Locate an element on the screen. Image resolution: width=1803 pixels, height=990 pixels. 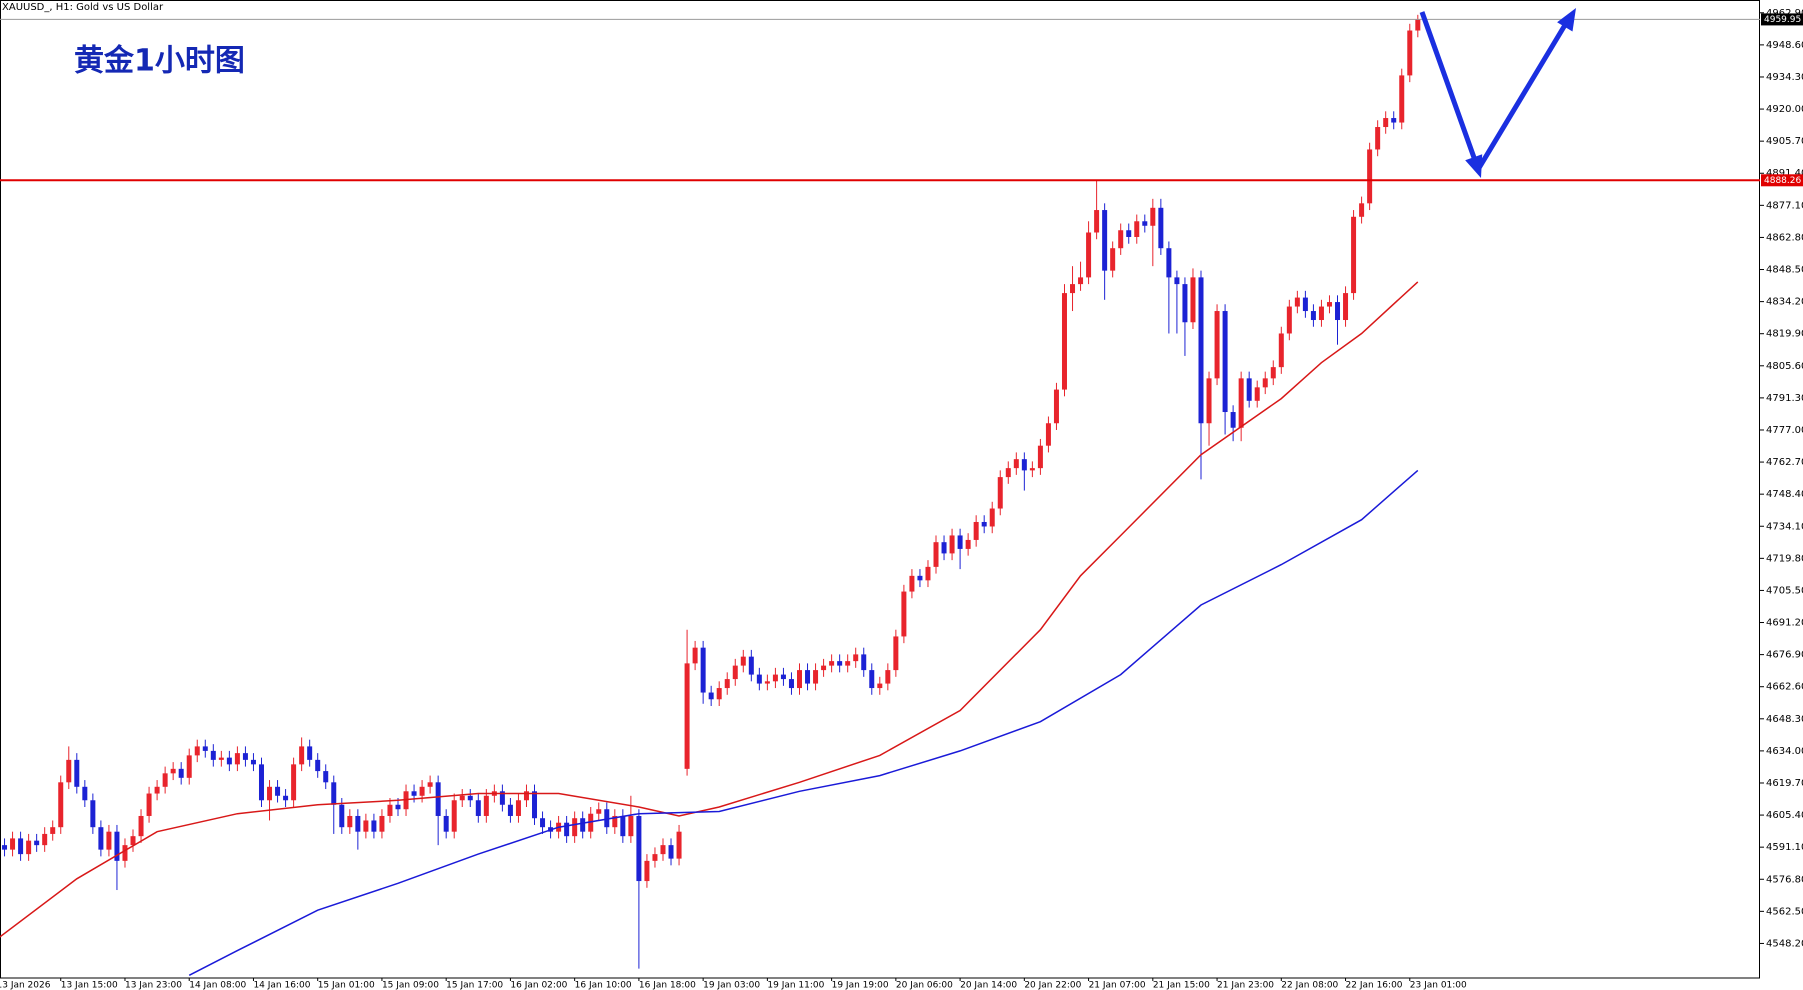
y-tick-label: 4805.60 is located at coordinates (1784, 366).